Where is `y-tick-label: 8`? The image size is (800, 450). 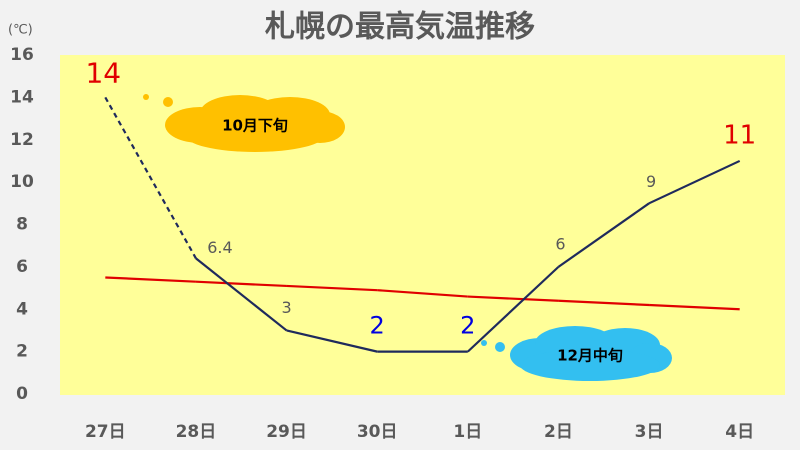 y-tick-label: 8 is located at coordinates (22, 225).